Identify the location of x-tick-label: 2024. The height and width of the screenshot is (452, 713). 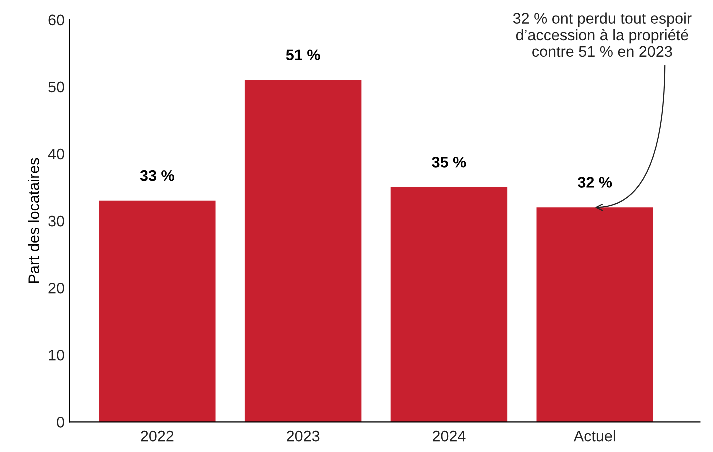
(449, 436).